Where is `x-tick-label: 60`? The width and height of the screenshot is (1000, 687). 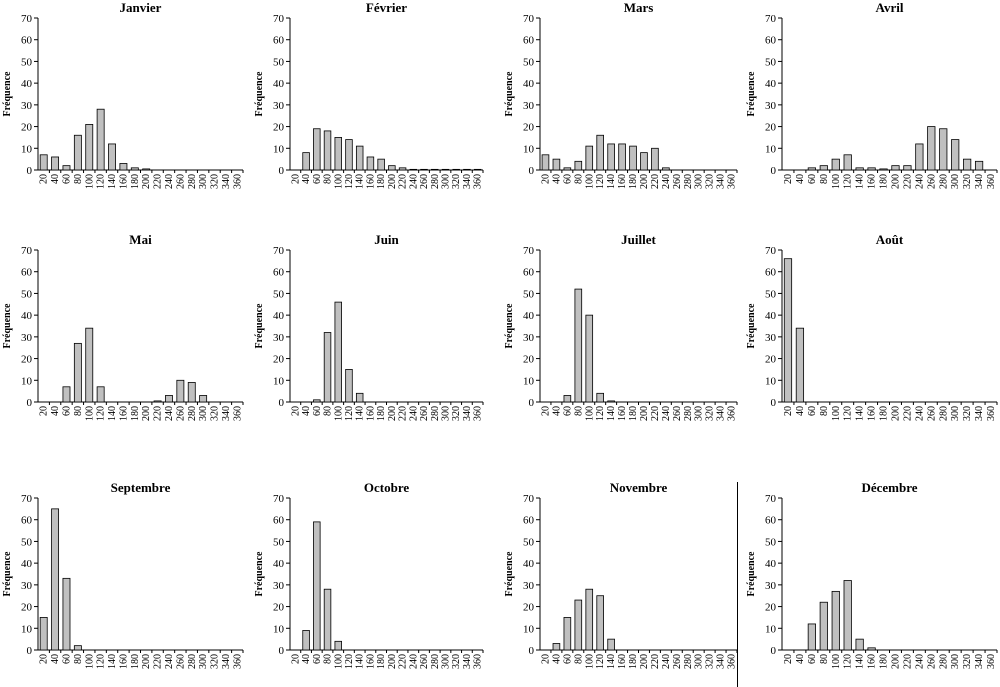
x-tick-label: 60 is located at coordinates (812, 659).